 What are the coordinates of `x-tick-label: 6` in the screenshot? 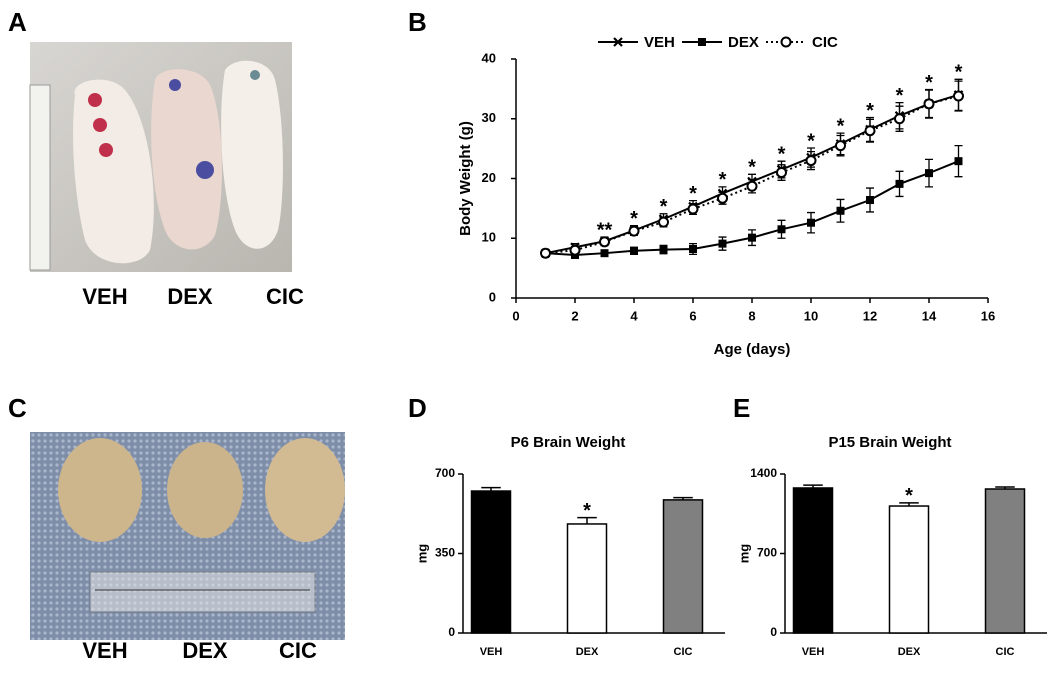 It's located at (692, 315).